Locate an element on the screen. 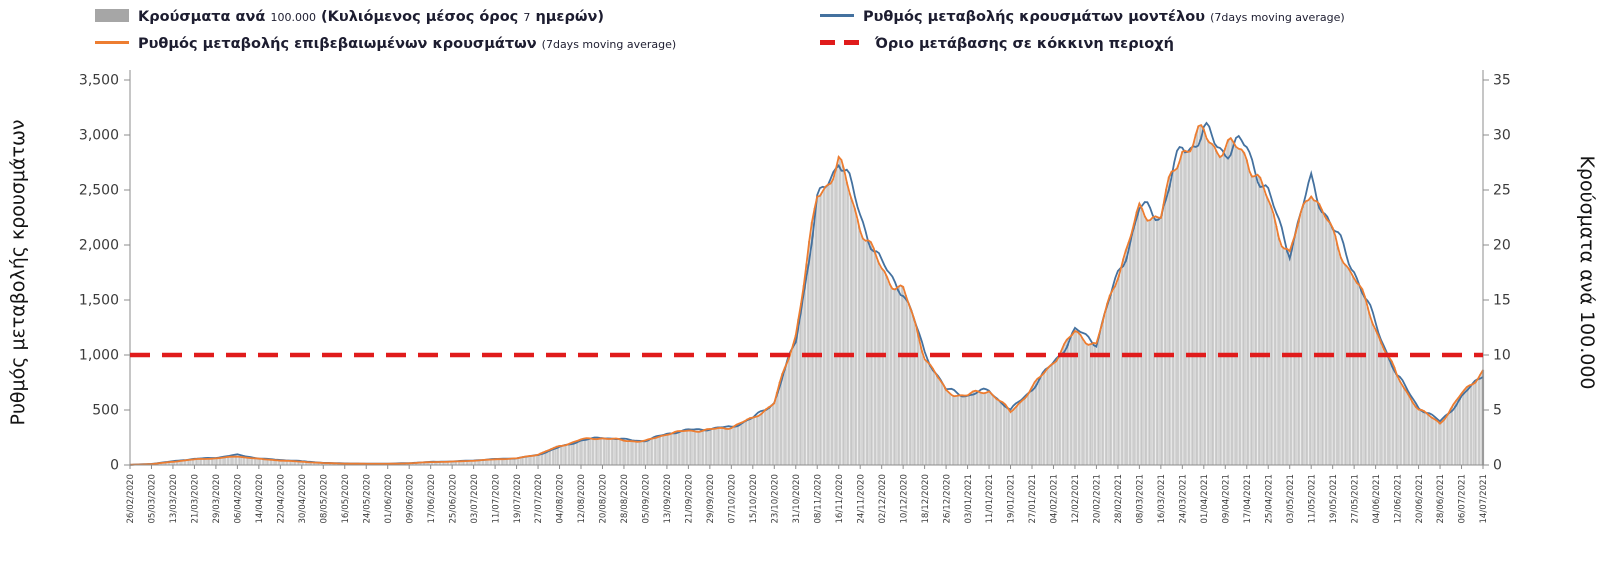 Image resolution: width=1601 pixels, height=567 pixels. x-axis-label: 12/02/2021 is located at coordinates (1076, 499).